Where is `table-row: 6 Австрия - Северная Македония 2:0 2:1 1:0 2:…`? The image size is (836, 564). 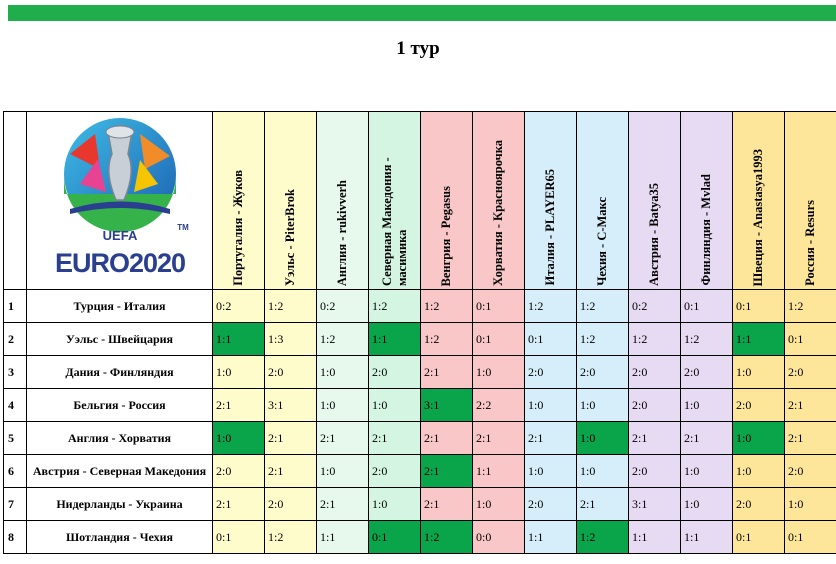 table-row: 6 Австрия - Северная Македония 2:0 2:1 1:0 2:… is located at coordinates (419, 471).